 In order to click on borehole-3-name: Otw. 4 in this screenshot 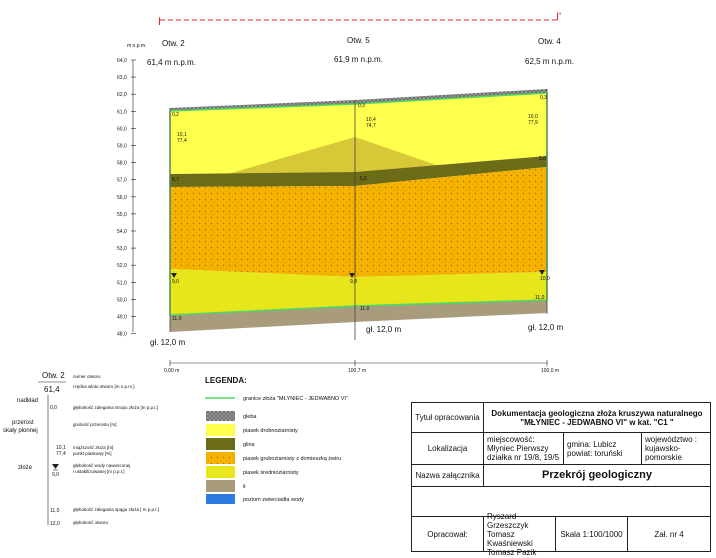, I will do `click(549, 41)`.